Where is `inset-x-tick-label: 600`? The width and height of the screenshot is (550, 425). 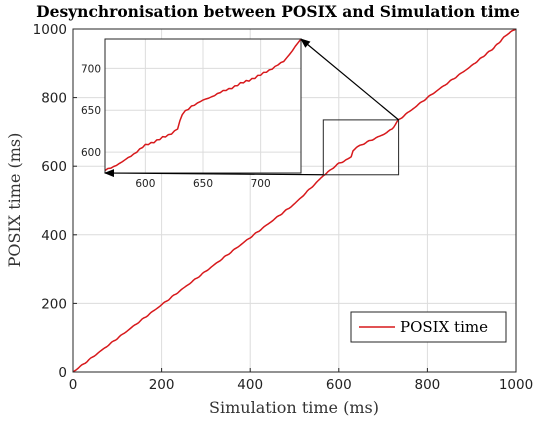
inset-x-tick-label: 600 is located at coordinates (145, 184).